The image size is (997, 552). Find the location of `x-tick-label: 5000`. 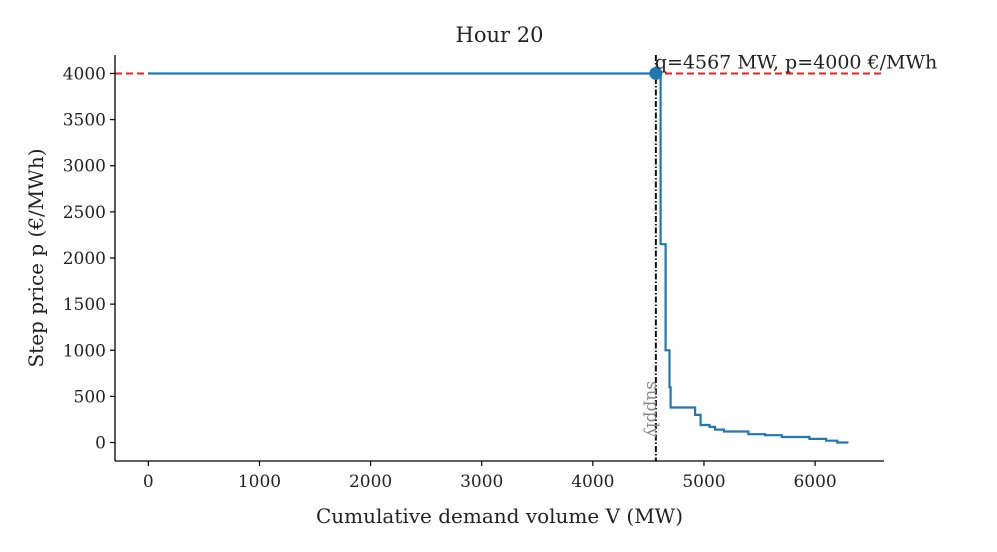

x-tick-label: 5000 is located at coordinates (703, 482).